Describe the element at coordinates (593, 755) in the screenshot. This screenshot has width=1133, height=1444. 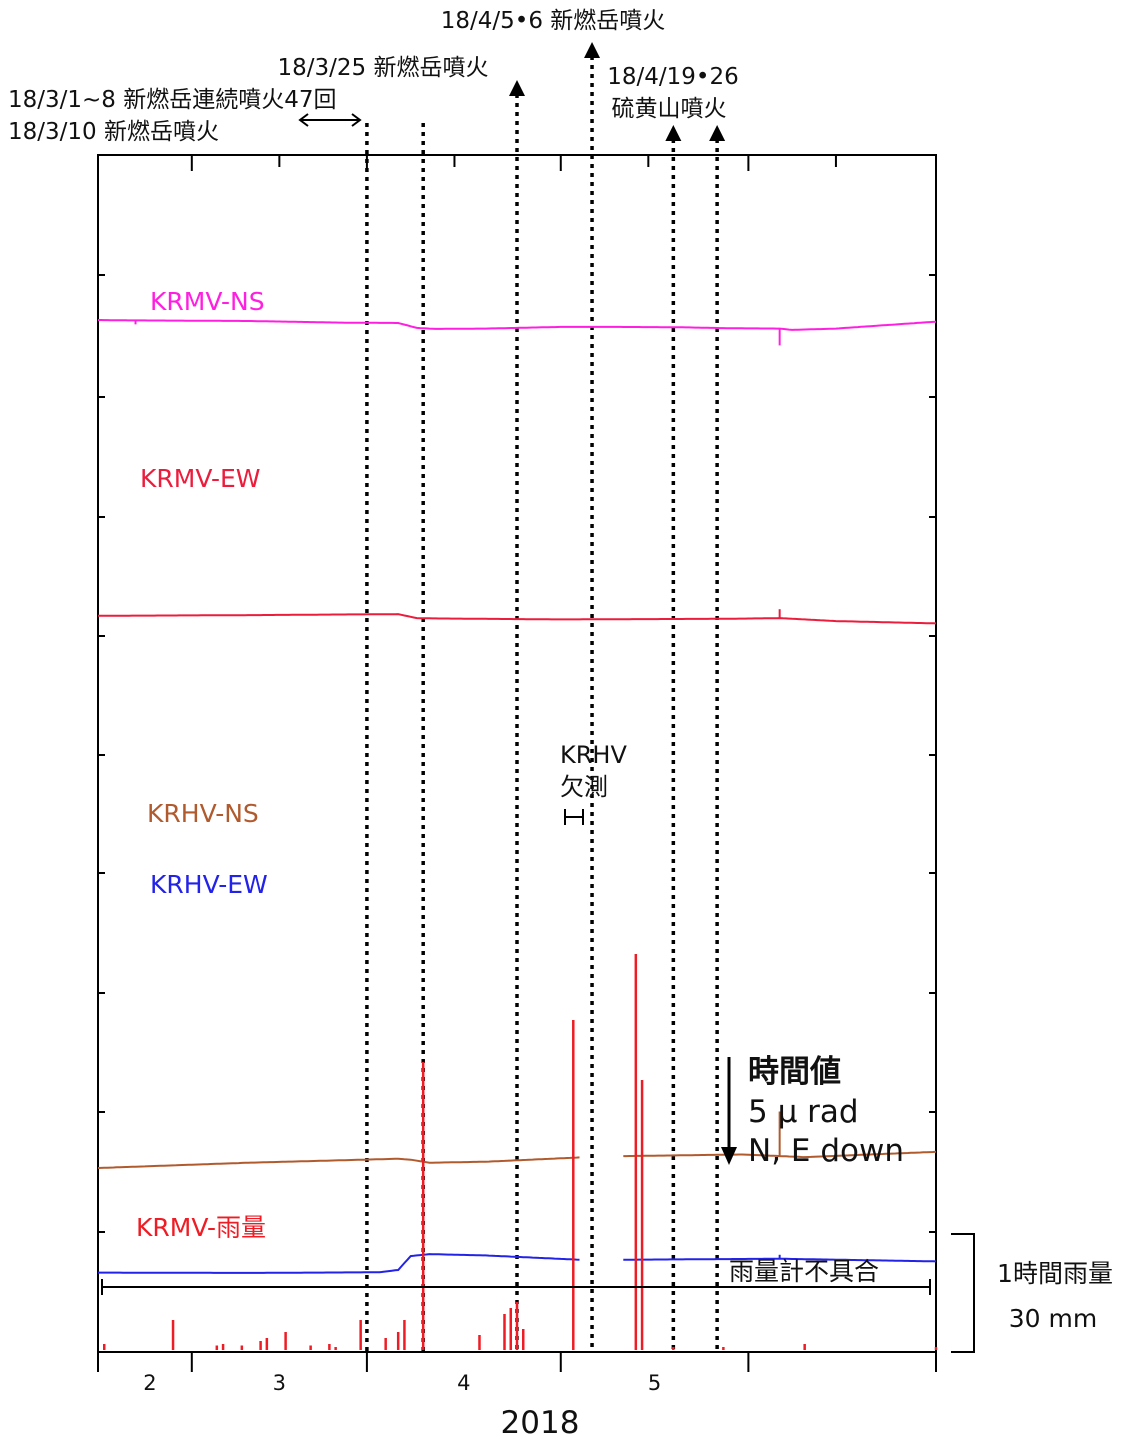
I see `gap-label-krhv: KRHV` at that location.